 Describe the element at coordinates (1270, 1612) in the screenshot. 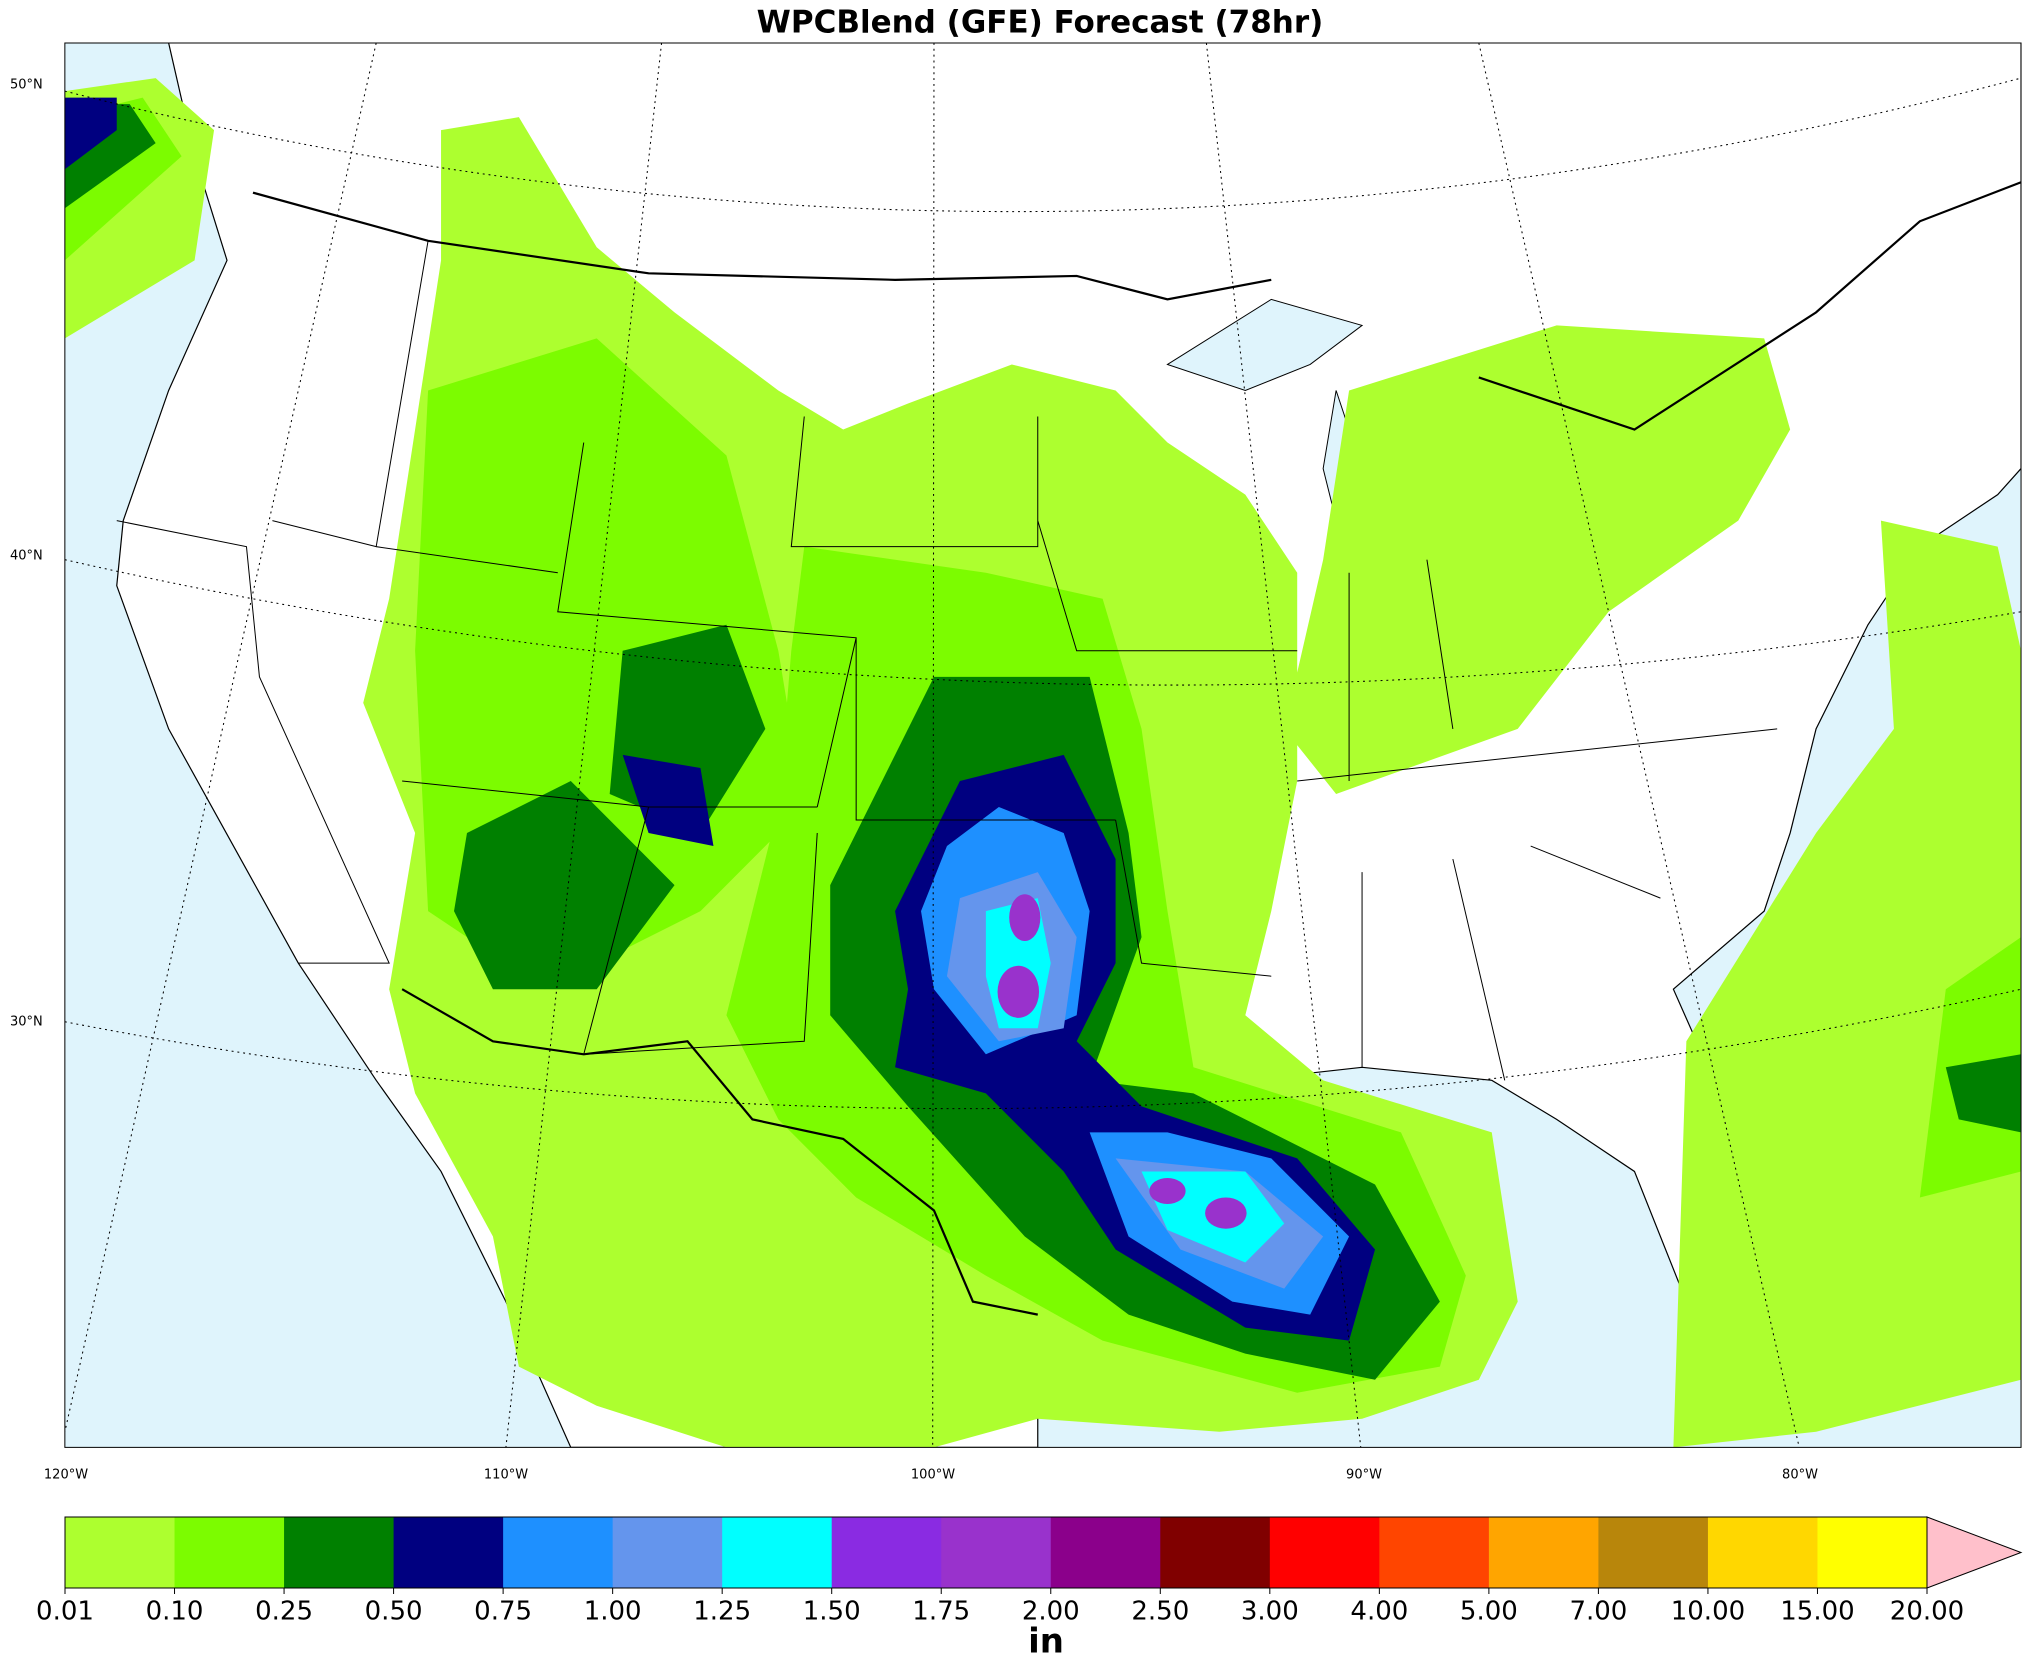

I see `colorbar-tick-label: 3.00` at that location.